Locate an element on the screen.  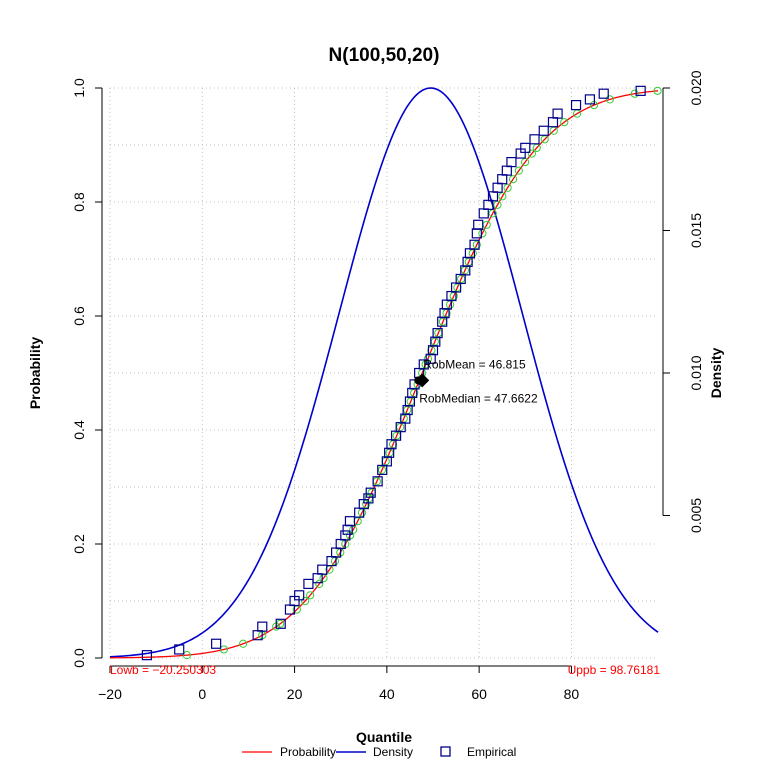
y2-tick-label-0: 0.005 is located at coordinates (696, 515).